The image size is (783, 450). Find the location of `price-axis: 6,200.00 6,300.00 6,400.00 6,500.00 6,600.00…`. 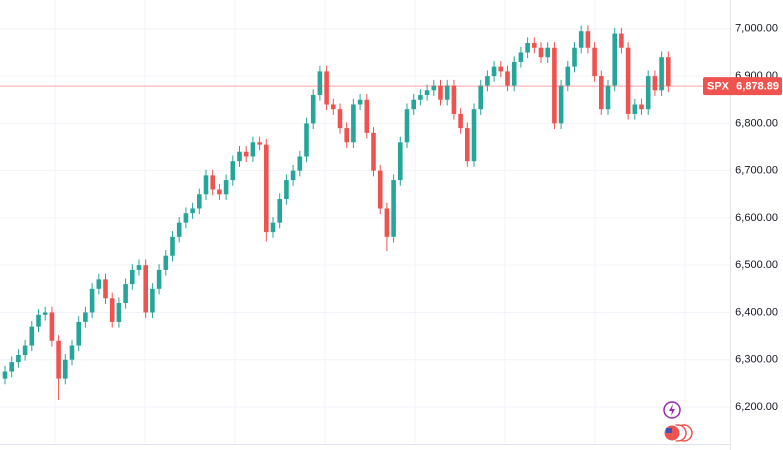

price-axis: 6,200.00 6,300.00 6,400.00 6,500.00 6,600.00… is located at coordinates (742, 218).